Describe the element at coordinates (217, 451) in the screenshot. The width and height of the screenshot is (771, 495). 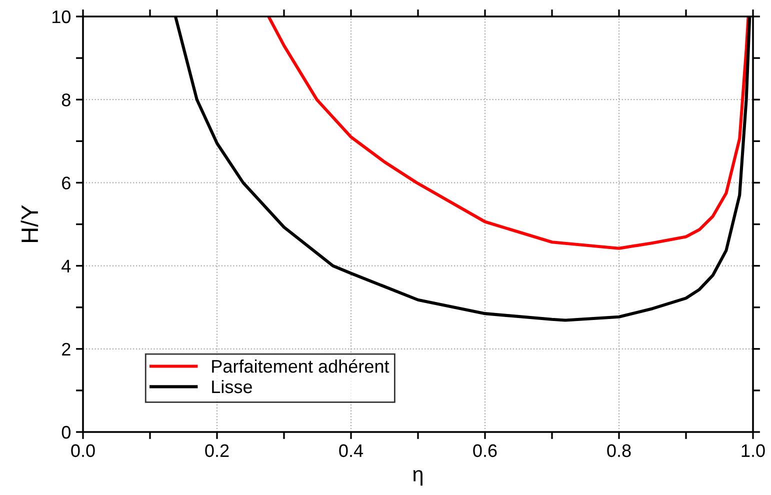
I see `x-tick-label: 0.2` at that location.